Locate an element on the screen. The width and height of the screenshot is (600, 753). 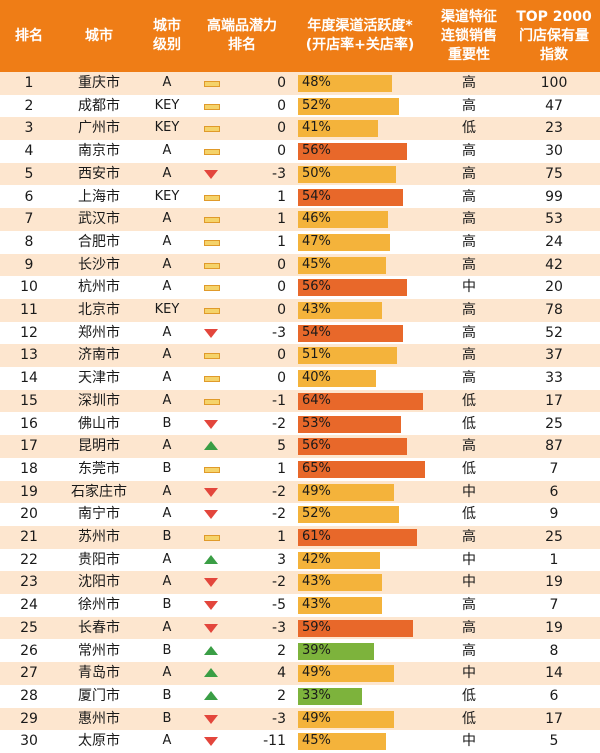
rank-cell: 6 is located at coordinates (29, 196).